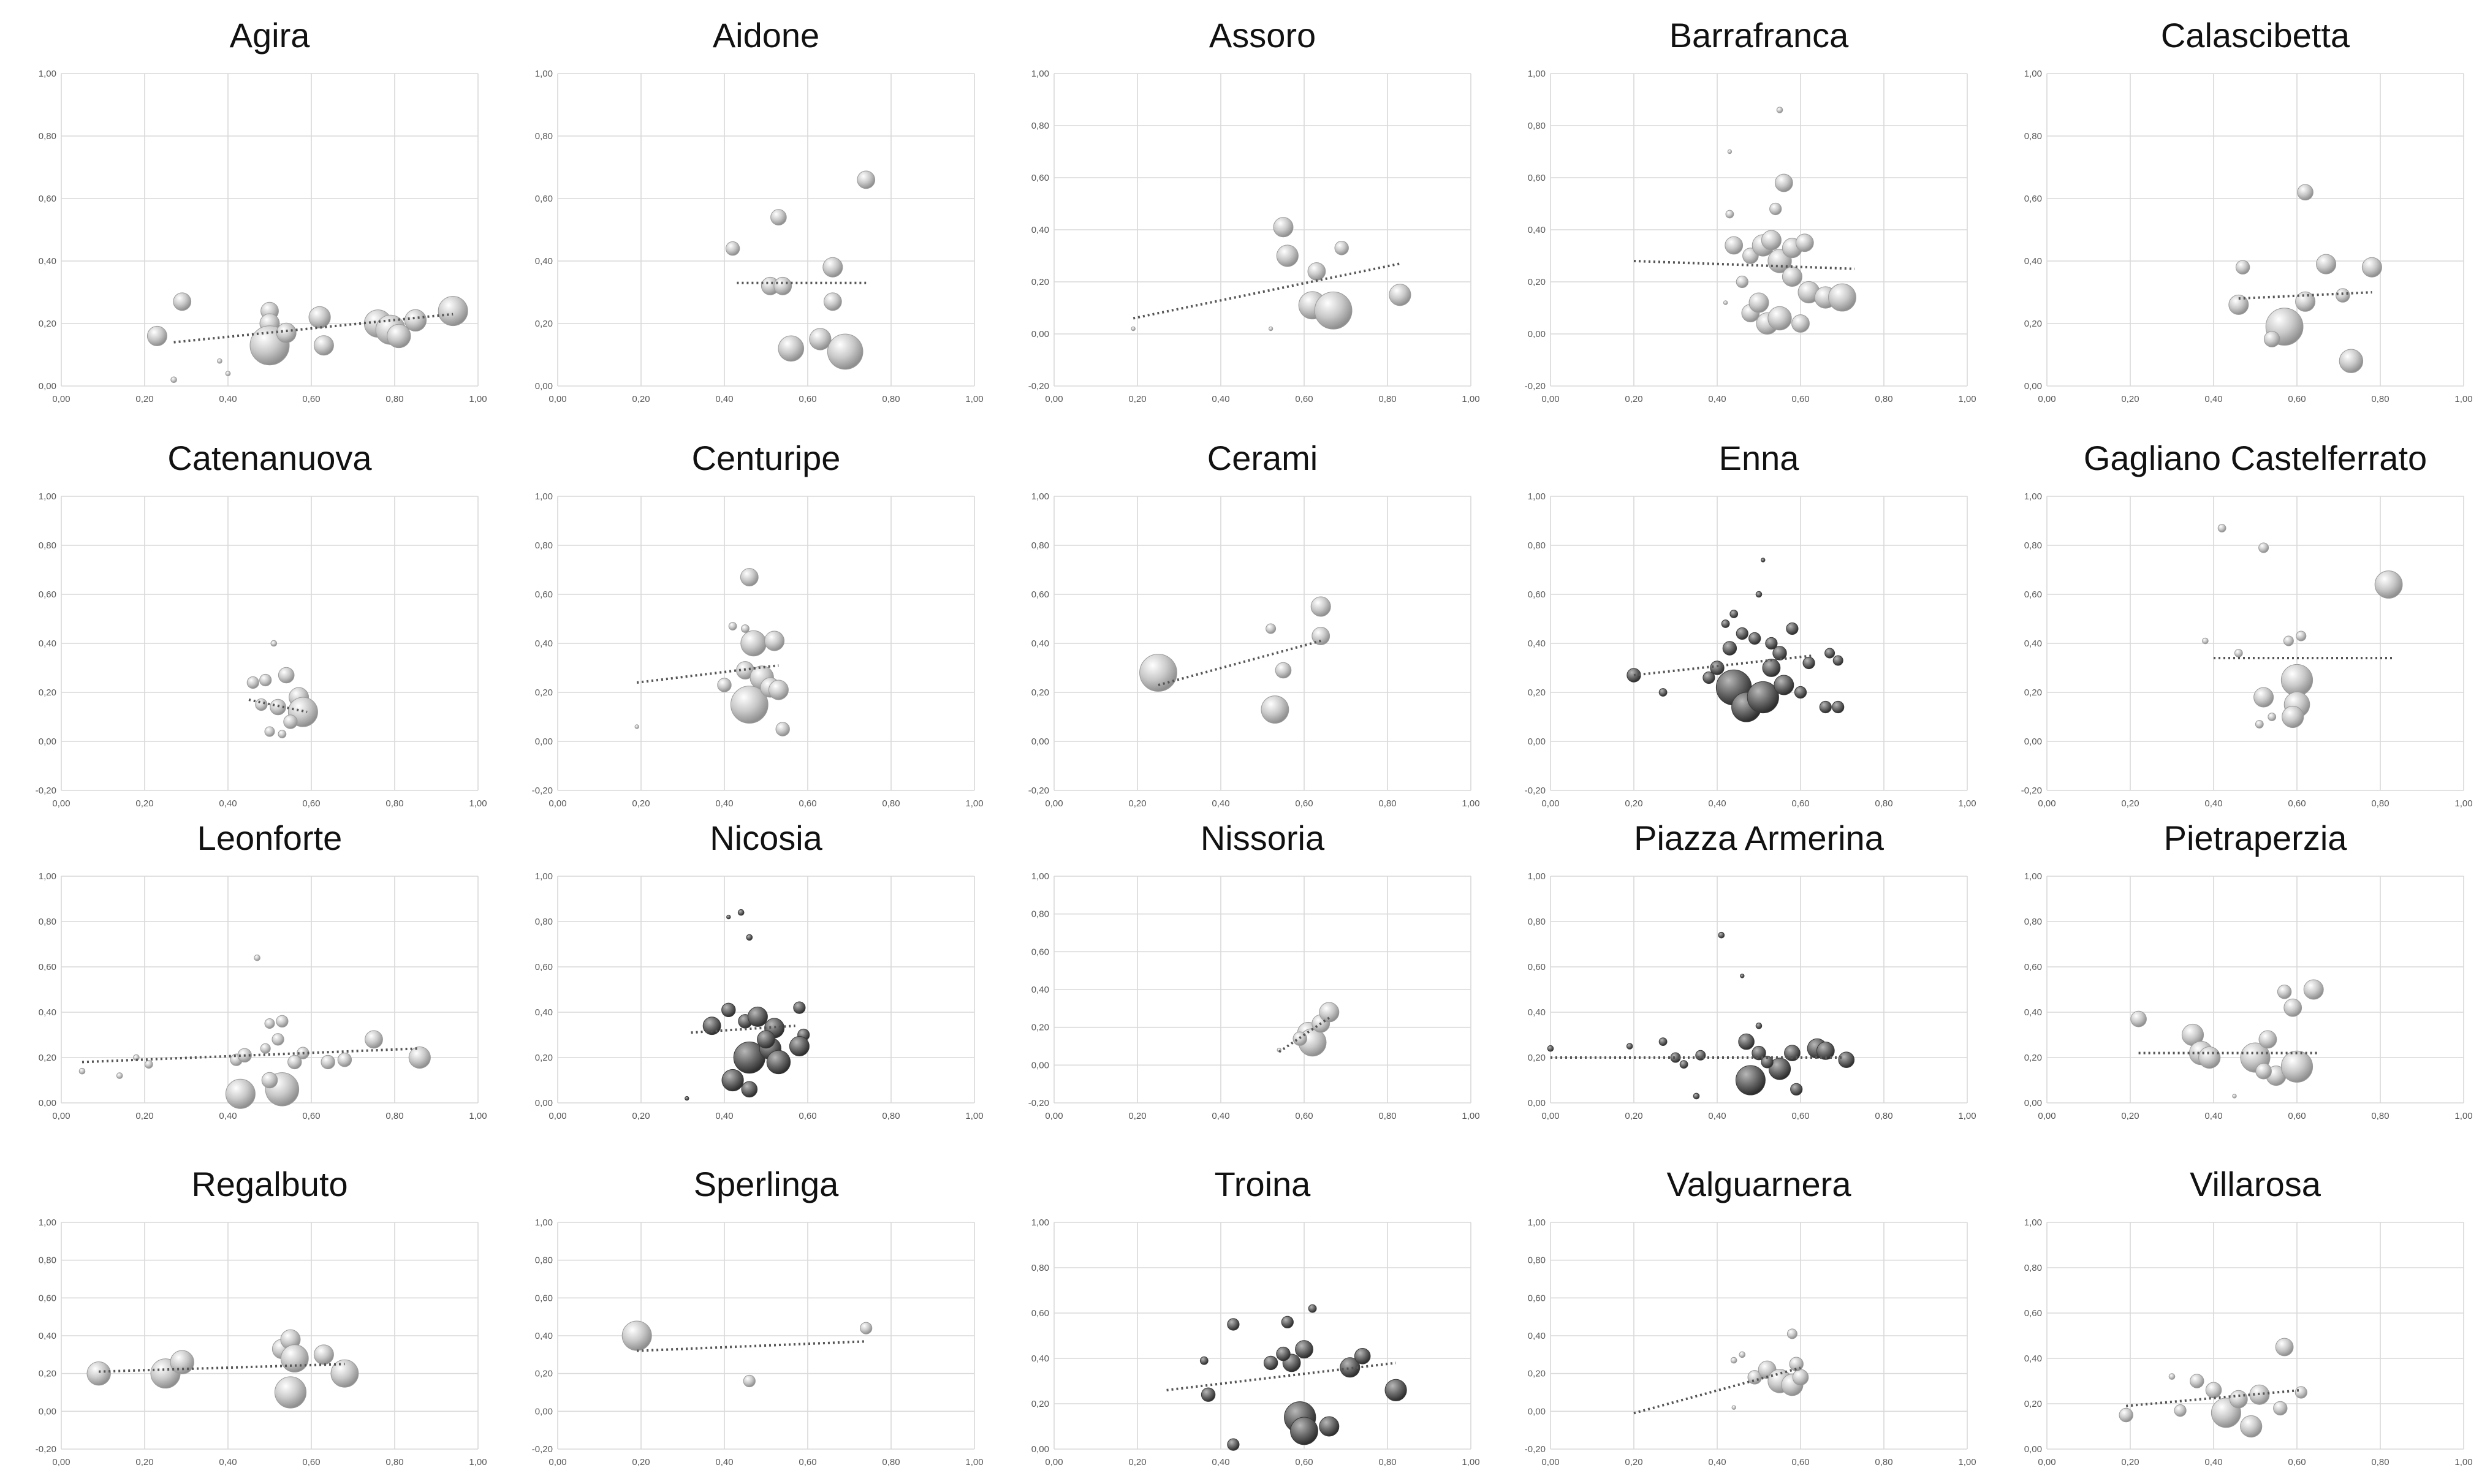 This screenshot has height=1484, width=2490. I want to click on trend-line, so click(1281, 1376).